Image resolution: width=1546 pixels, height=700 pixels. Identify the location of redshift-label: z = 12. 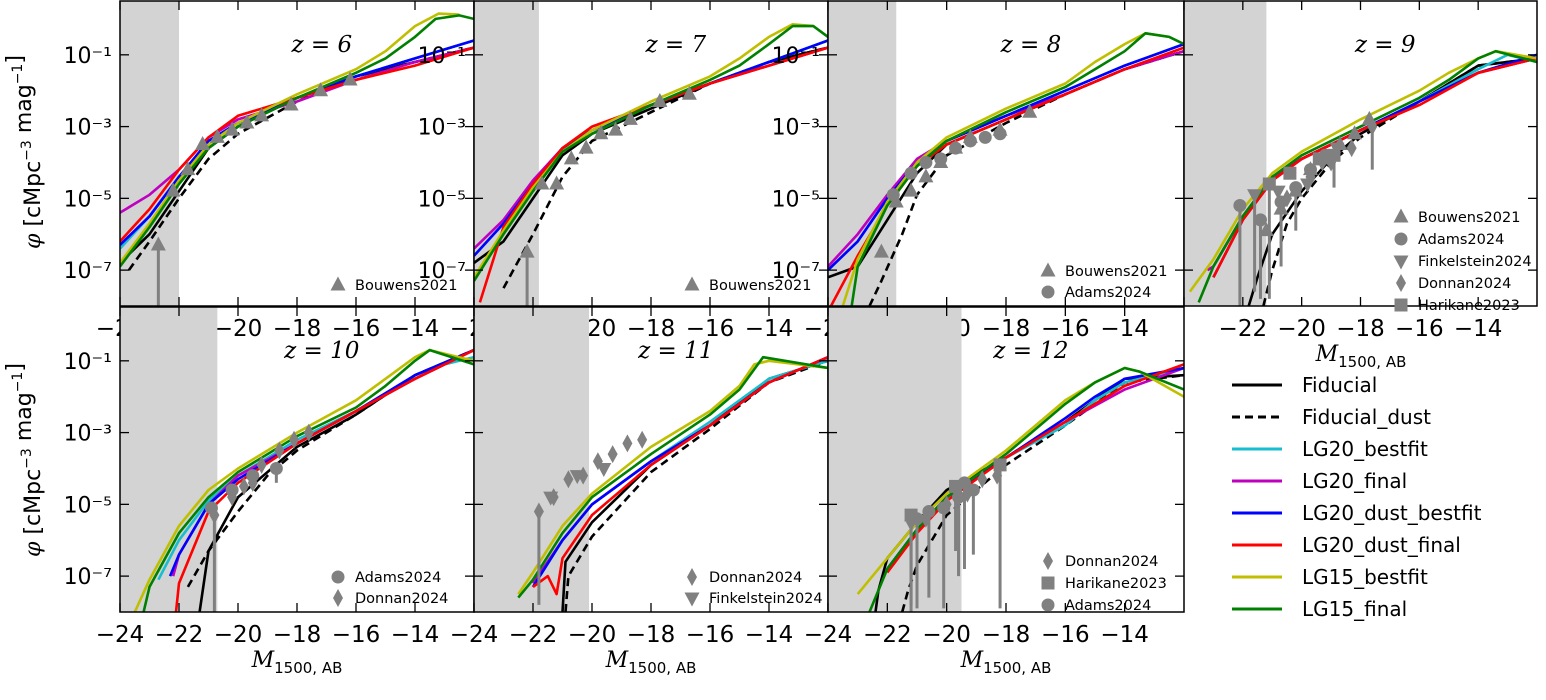
(1030, 351).